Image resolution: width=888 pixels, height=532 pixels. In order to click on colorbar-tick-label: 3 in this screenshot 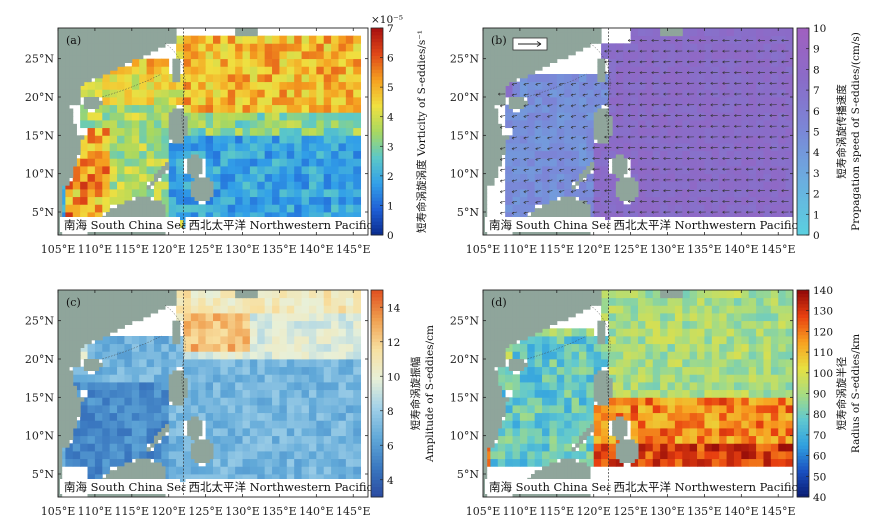, I will do `click(390, 147)`.